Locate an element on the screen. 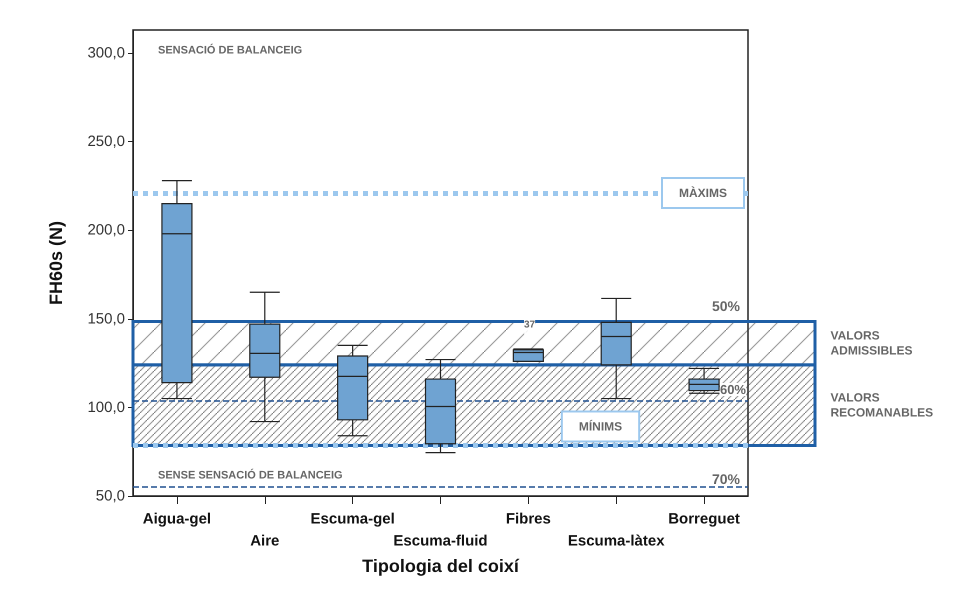  x-tick-label: Escuma-làtex is located at coordinates (617, 541).